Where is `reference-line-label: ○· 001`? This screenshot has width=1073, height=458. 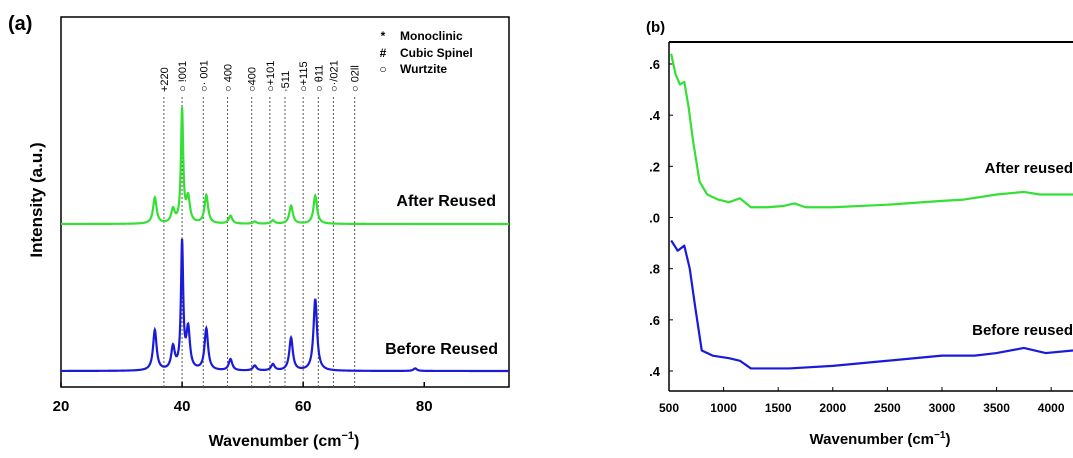
reference-line-label: ○· 001 is located at coordinates (204, 76).